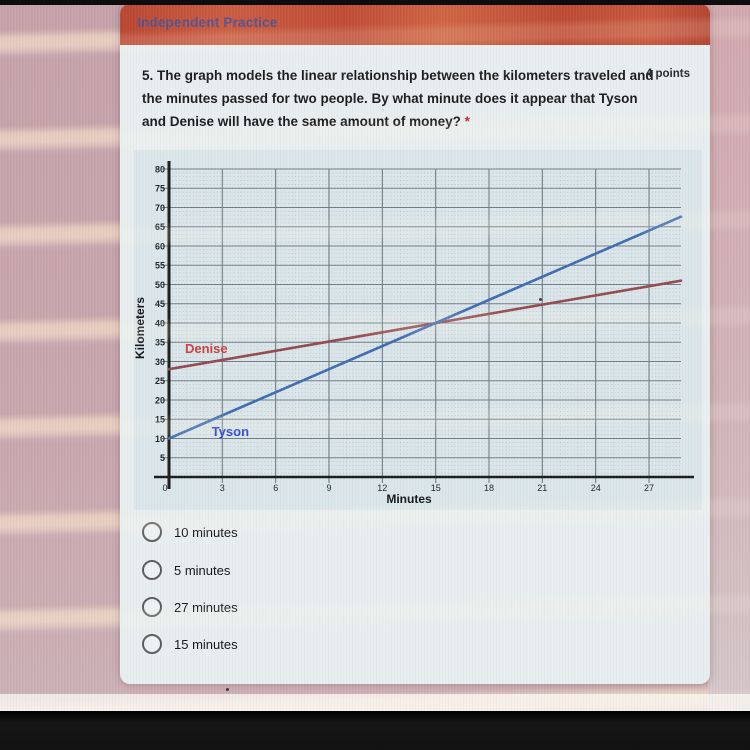  What do you see at coordinates (375, 703) in the screenshot?
I see `screen-glare-band` at bounding box center [375, 703].